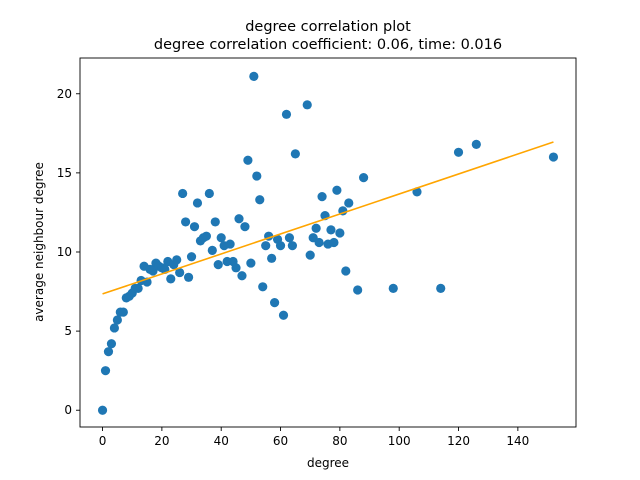 The image size is (640, 480). Describe the element at coordinates (339, 441) in the screenshot. I see `x-tick-label: 80` at that location.